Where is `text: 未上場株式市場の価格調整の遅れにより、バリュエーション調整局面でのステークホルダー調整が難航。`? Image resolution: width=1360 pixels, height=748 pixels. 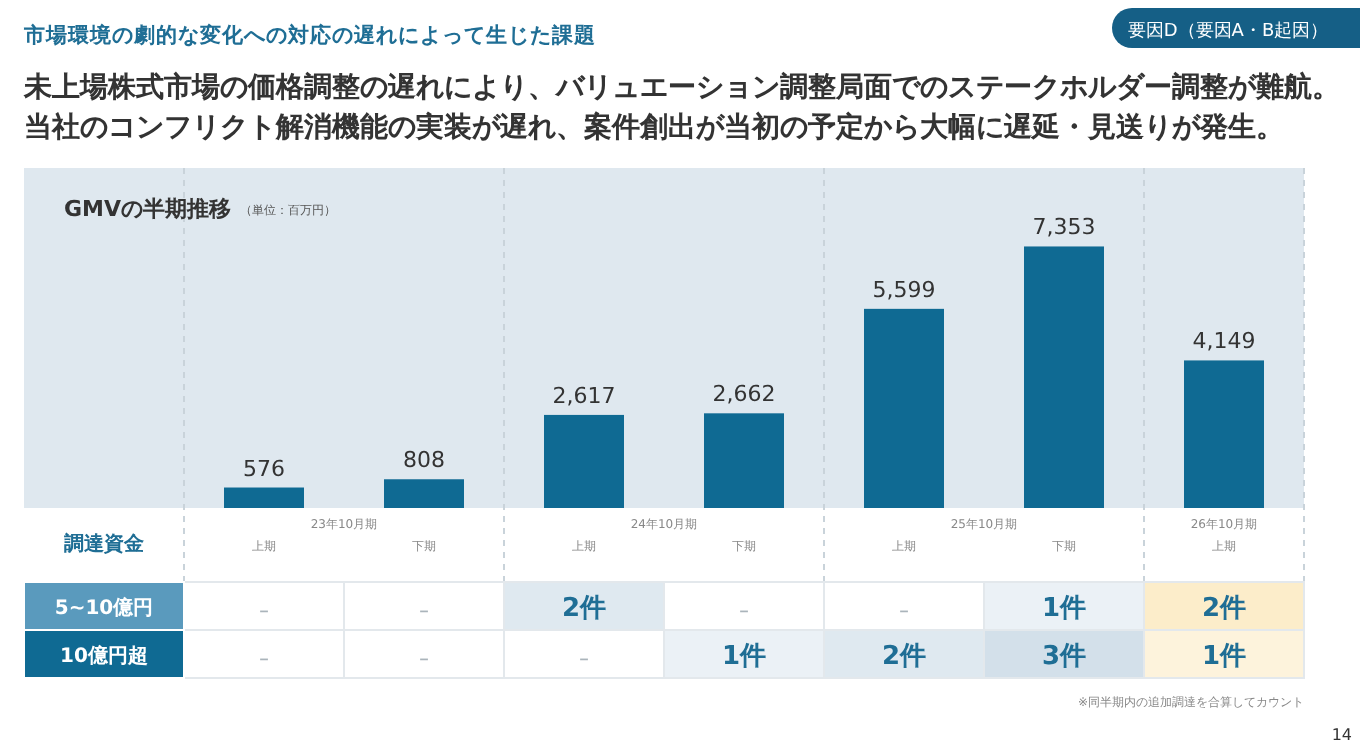 text: 未上場株式市場の価格調整の遅れにより、バリュエーション調整局面でのステークホルダー調整が難航。 is located at coordinates (681, 87).